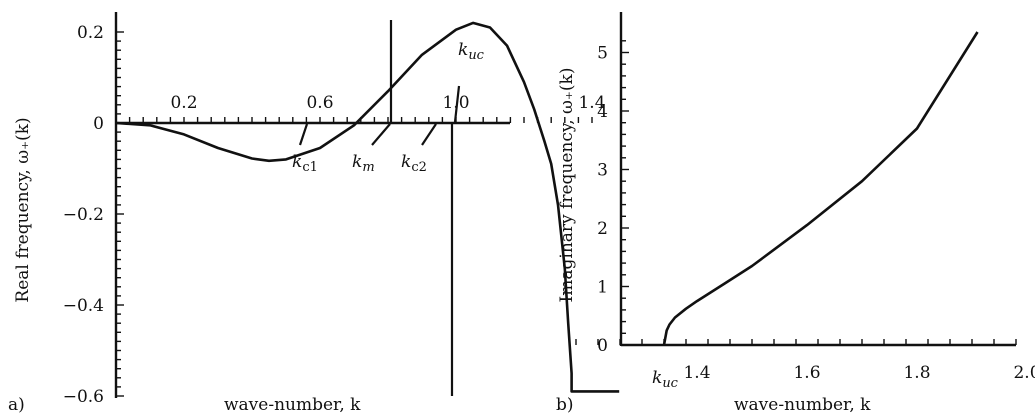  What do you see at coordinates (83, 306) in the screenshot?
I see `panel-a-y-tick-label: −0.4` at bounding box center [83, 306].